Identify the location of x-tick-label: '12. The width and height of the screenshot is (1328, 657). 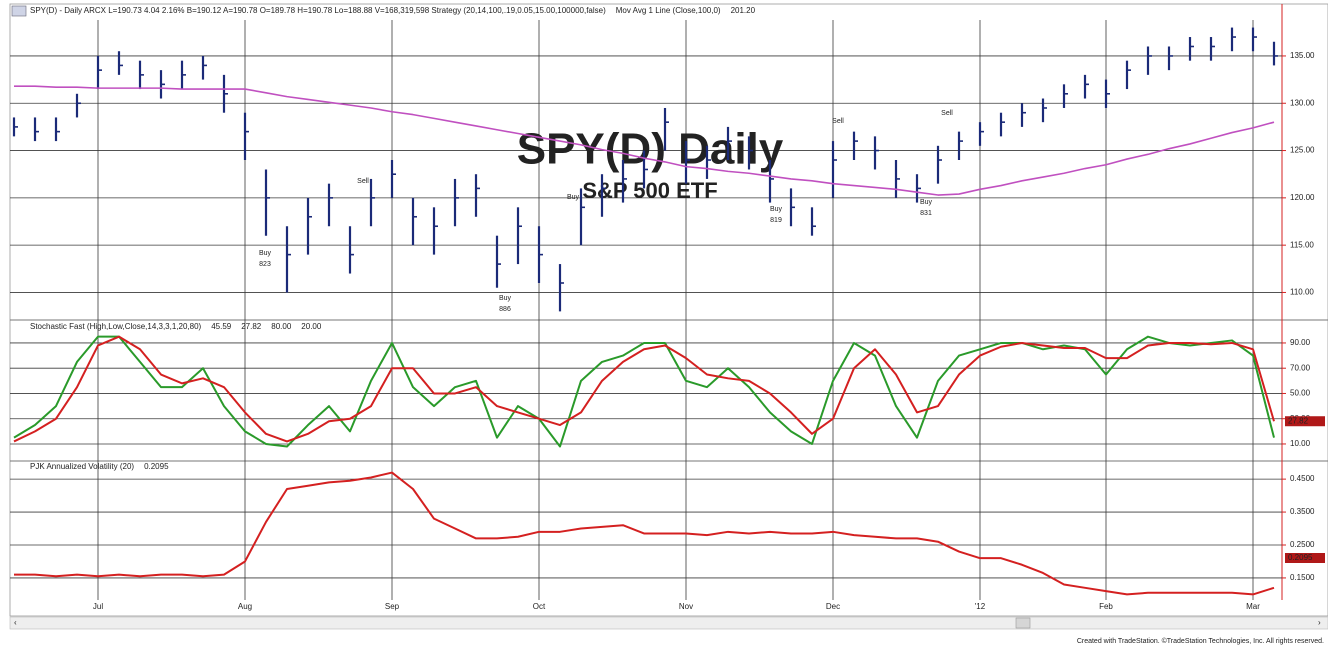
(980, 606).